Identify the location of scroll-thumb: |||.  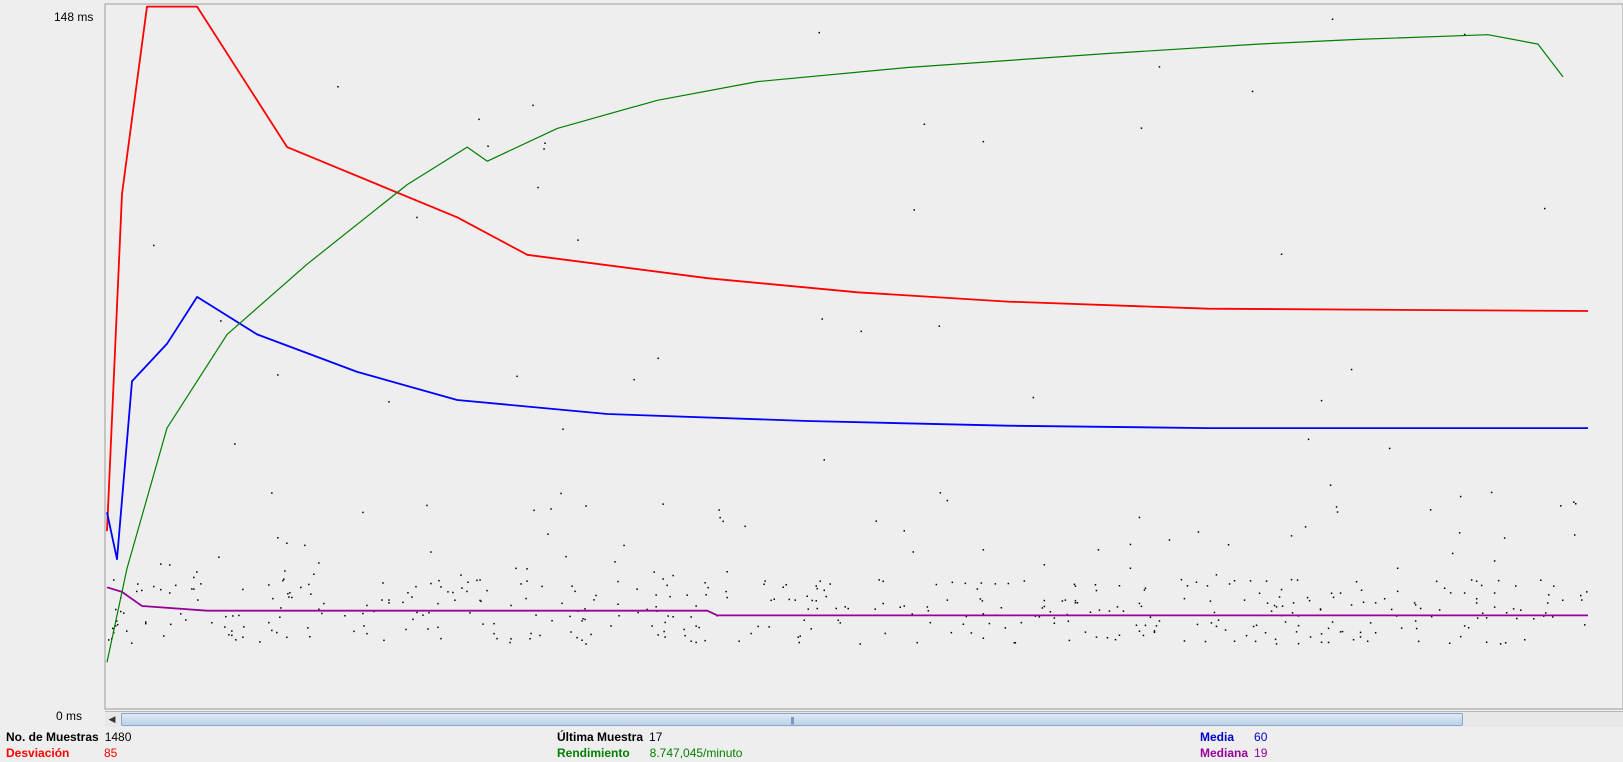
(792, 719).